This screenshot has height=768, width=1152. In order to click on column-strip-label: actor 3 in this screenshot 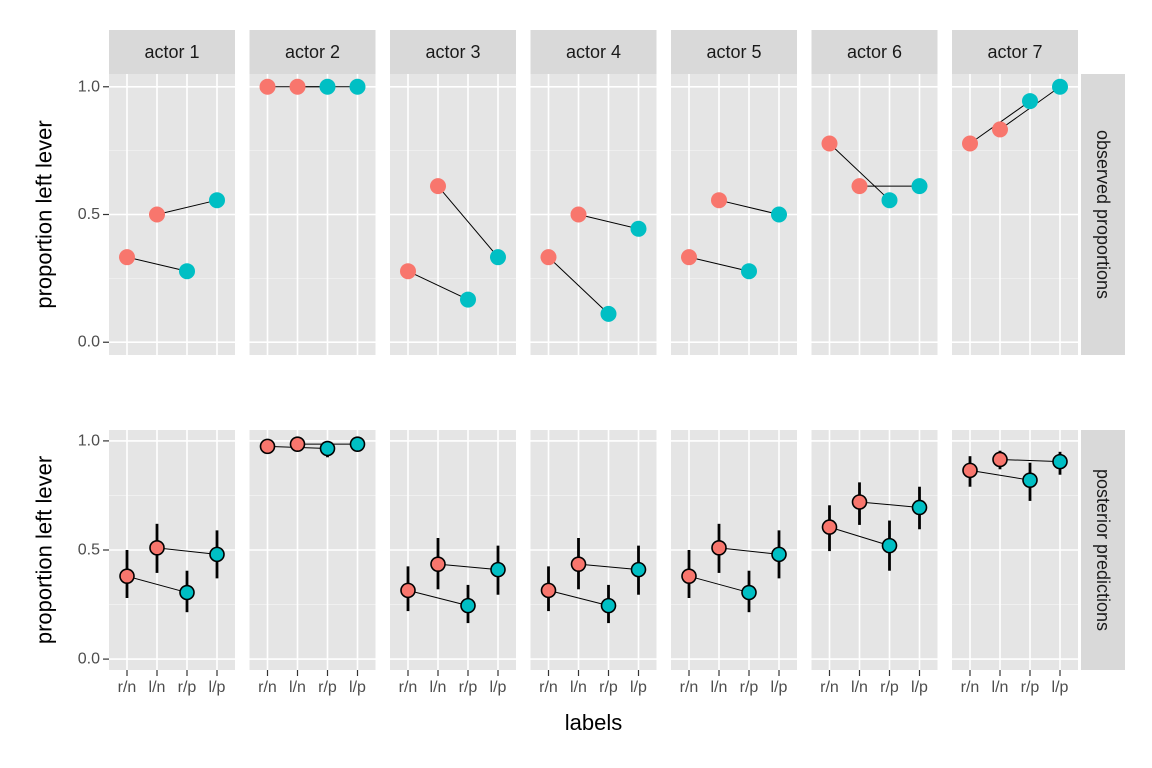, I will do `click(452, 52)`.